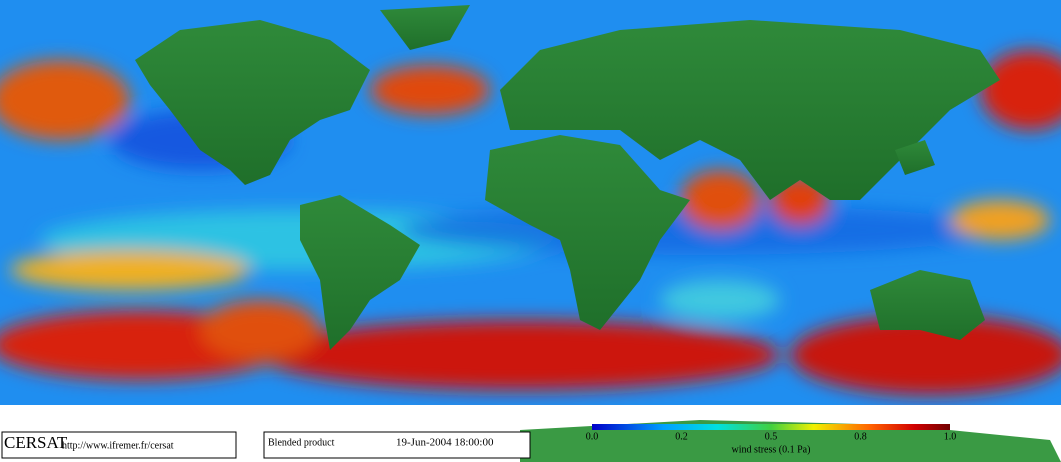  I want to click on colorbar-tick-label: 0.2, so click(681, 436).